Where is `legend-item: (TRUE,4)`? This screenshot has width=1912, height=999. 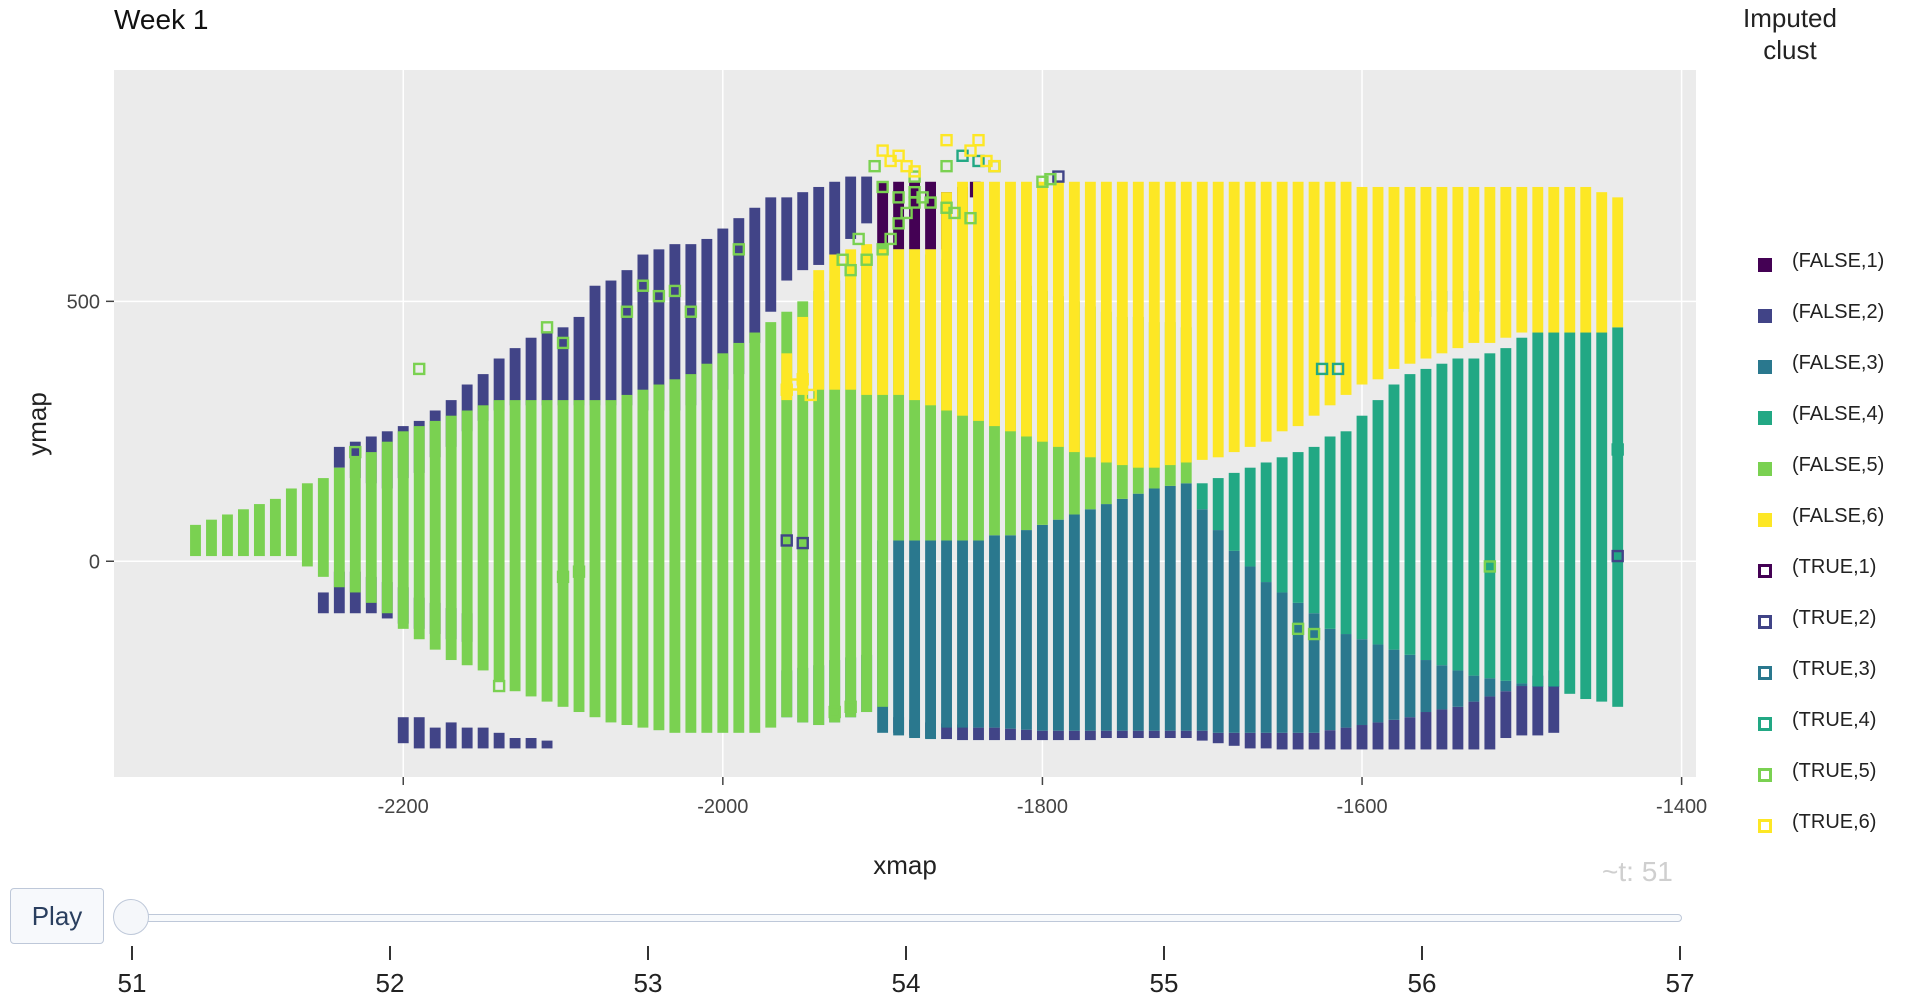 legend-item: (TRUE,4) is located at coordinates (1795, 728).